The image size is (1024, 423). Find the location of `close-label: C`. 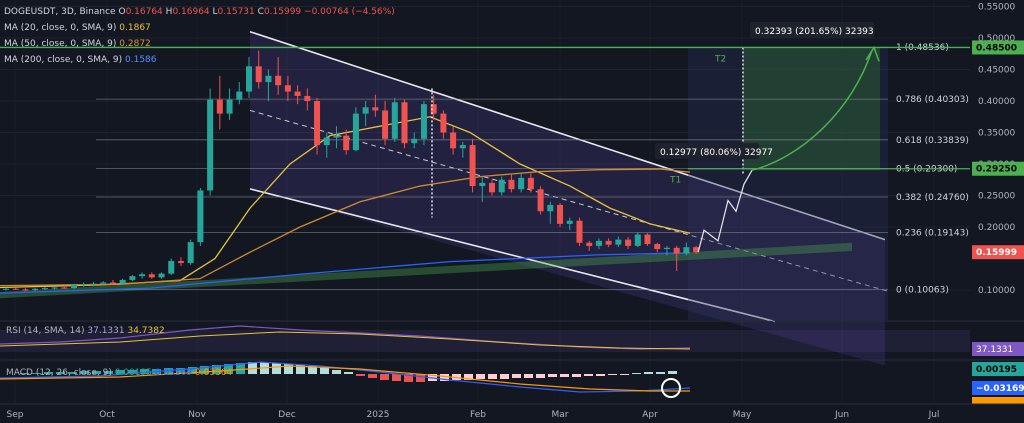

close-label: C is located at coordinates (260, 12).